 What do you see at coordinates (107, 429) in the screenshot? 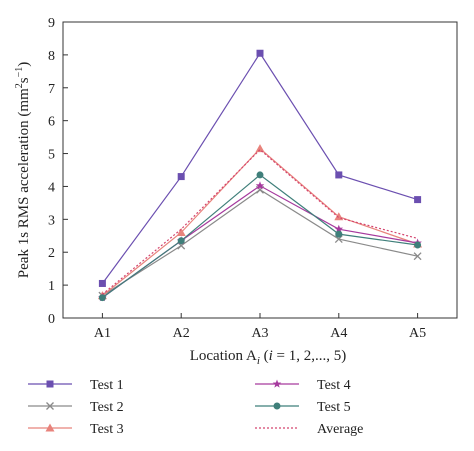
I see `legend-label: Test 3` at bounding box center [107, 429].